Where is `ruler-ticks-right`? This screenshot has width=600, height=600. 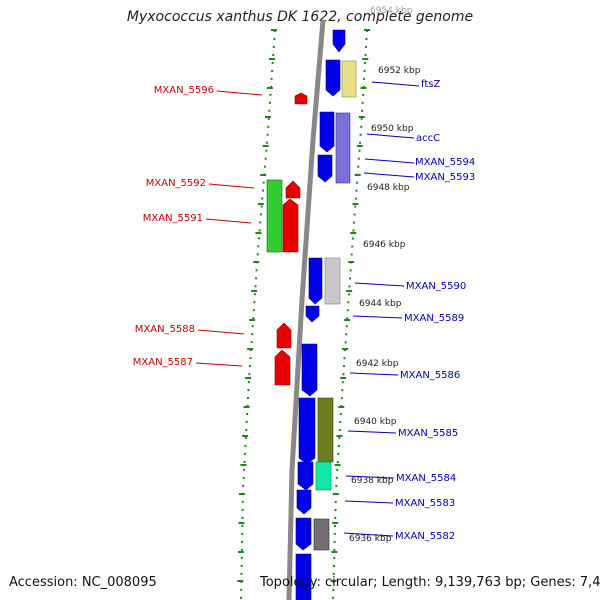
ruler-ticks-right is located at coordinates (350, 305).